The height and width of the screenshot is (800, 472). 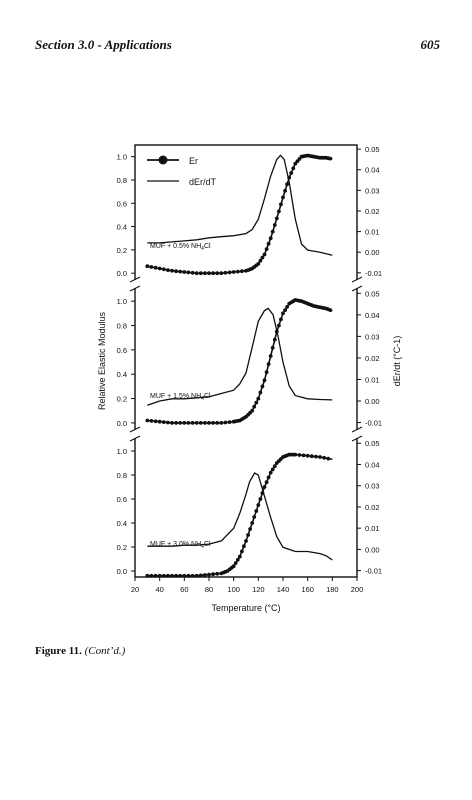 What do you see at coordinates (397, 361) in the screenshot?
I see `y2-axis-label: dEr/dt (°C-1)` at bounding box center [397, 361].